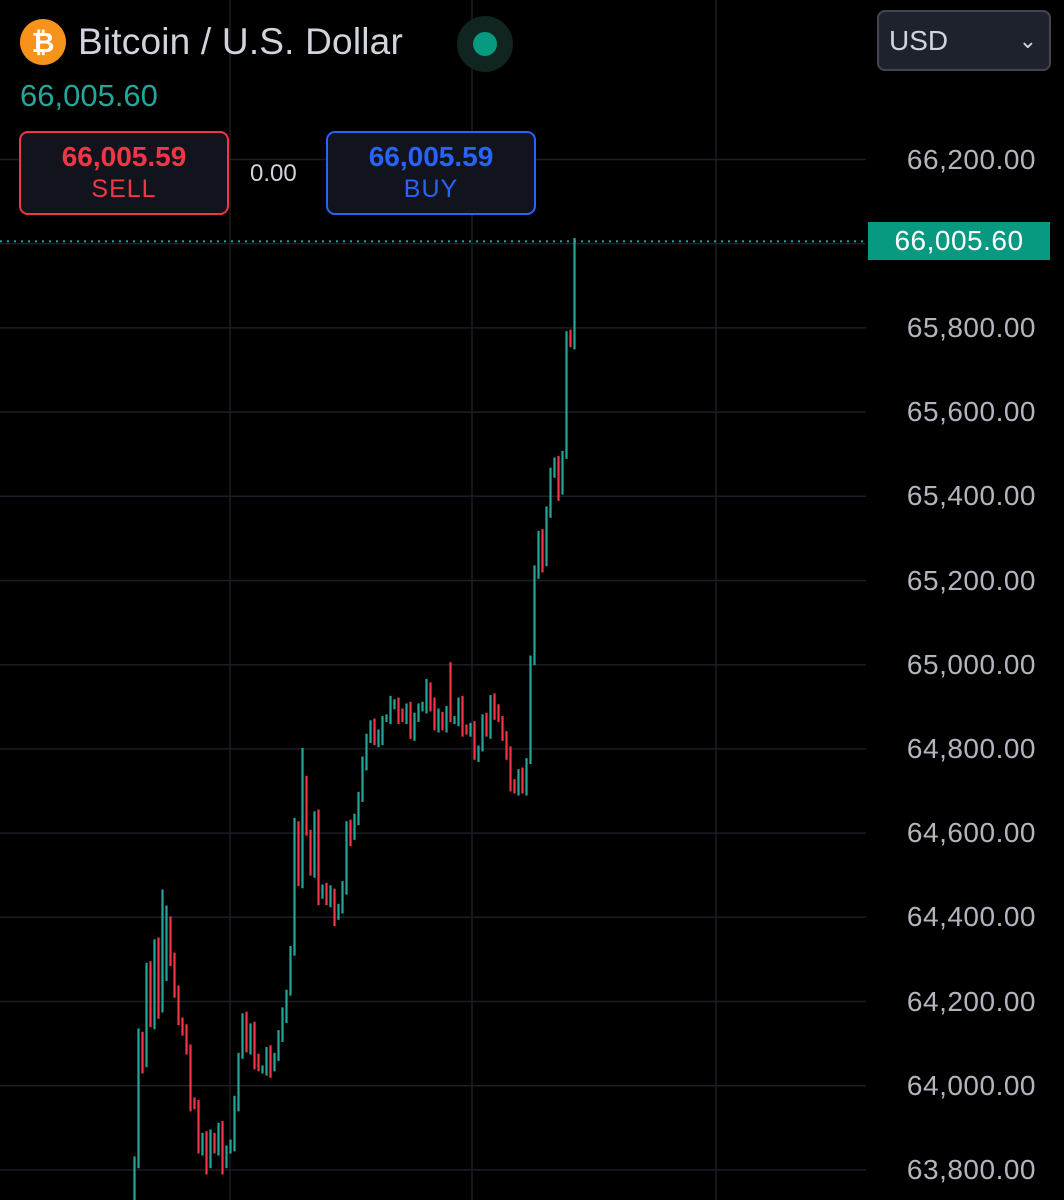 Image resolution: width=1064 pixels, height=1200 pixels. I want to click on price-axis-label: 65,800.00, so click(971, 327).